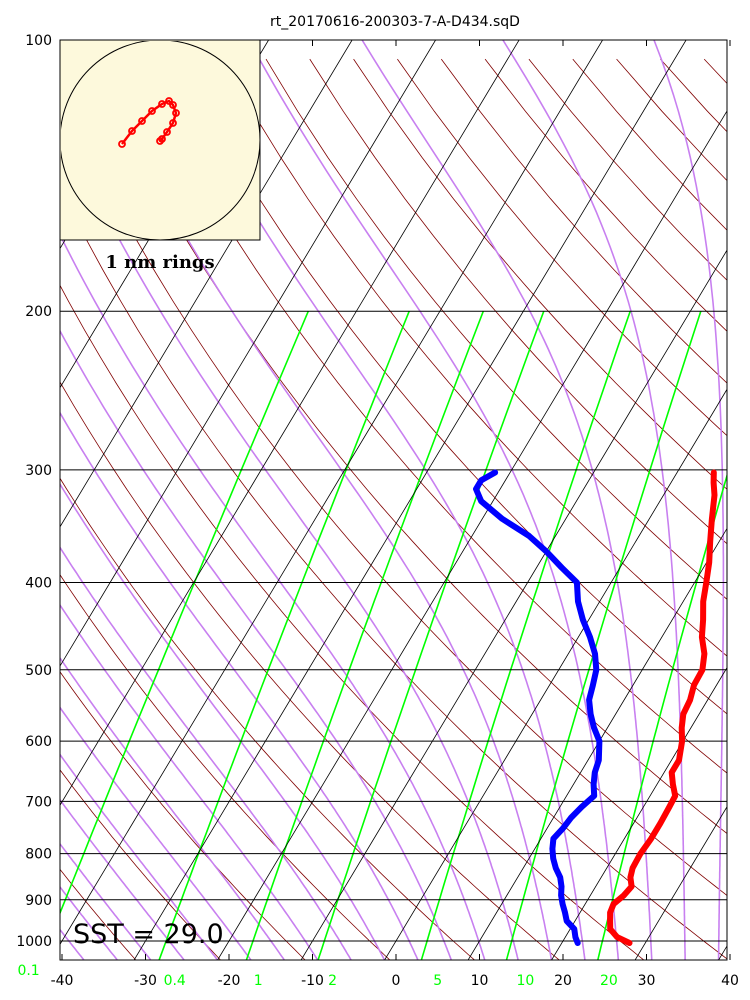  I want to click on isotherm-line, so click(639, 813).